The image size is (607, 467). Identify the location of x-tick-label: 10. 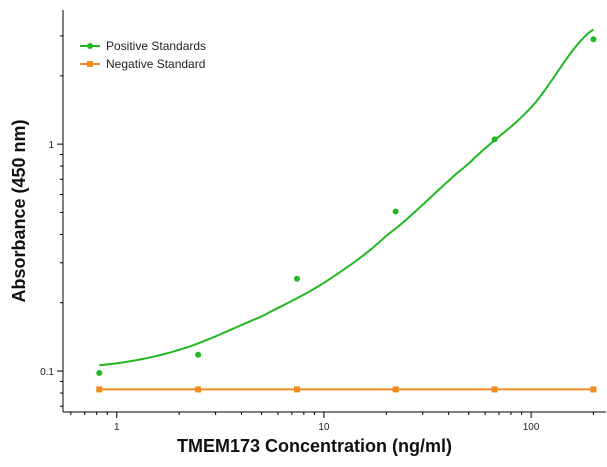
(324, 427).